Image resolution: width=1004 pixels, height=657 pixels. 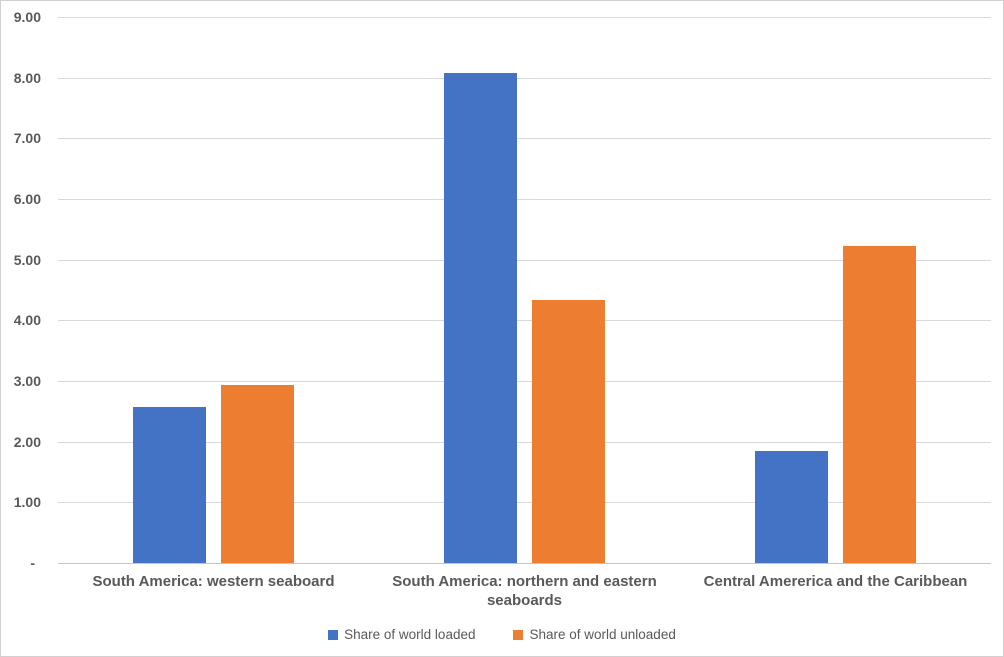 I want to click on category-label-text: Central Amererica and the Caribbean, so click(x=835, y=581).